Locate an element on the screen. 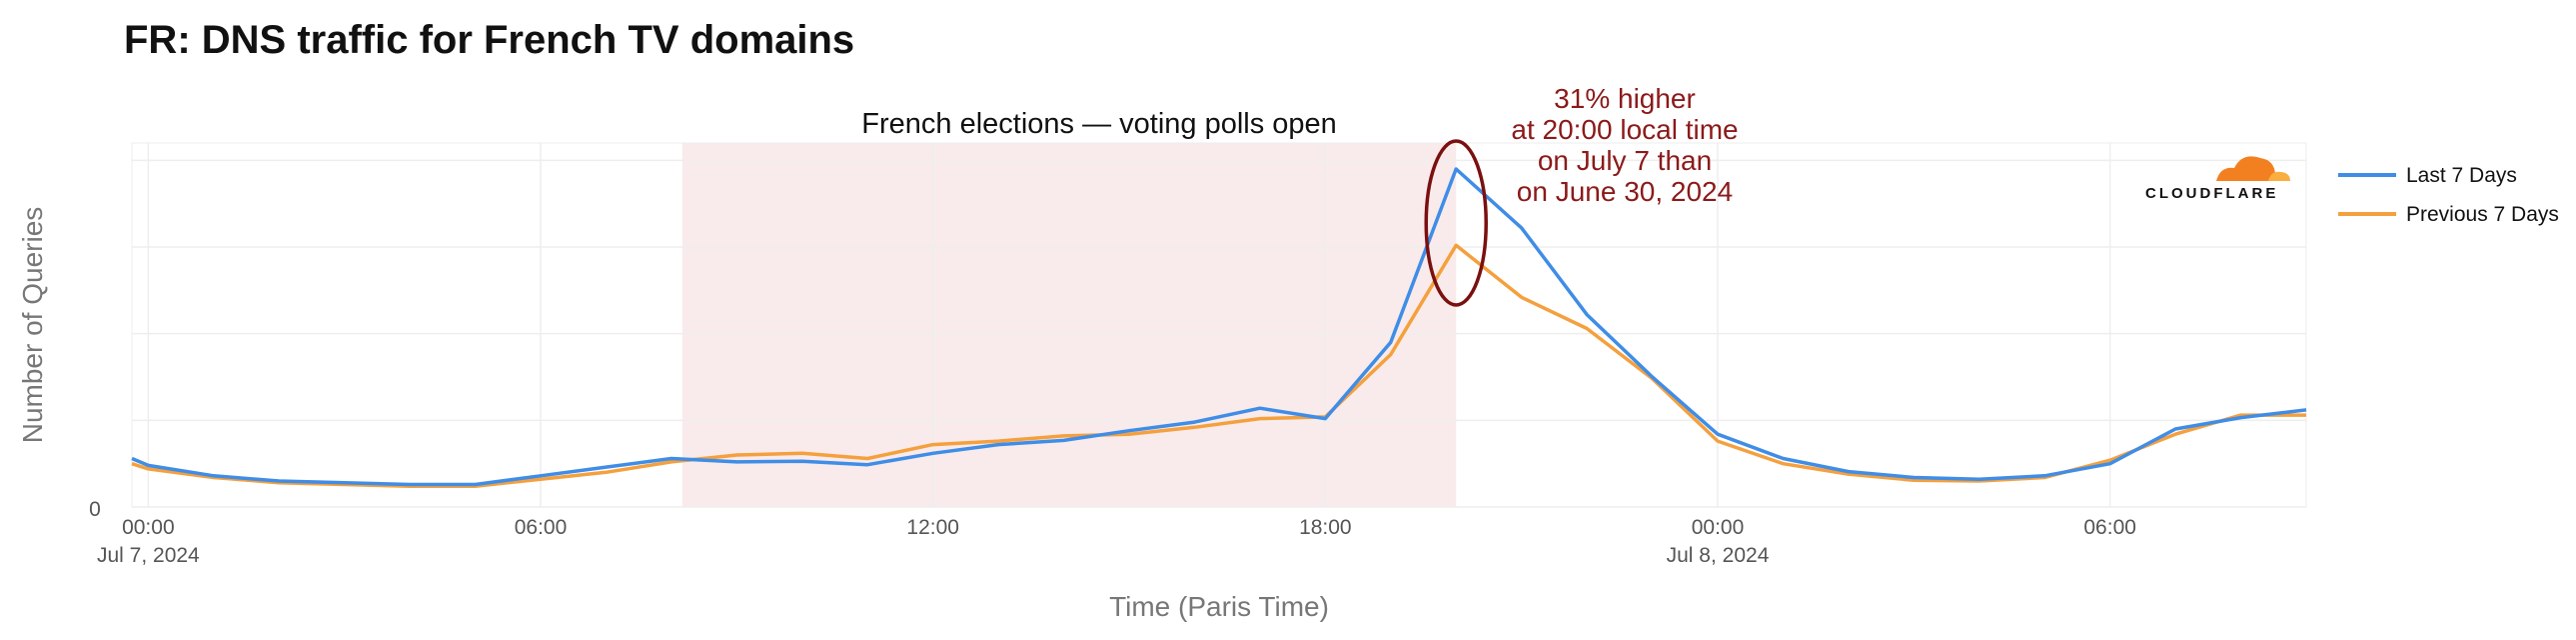  cloudflare-logo: CLOUDFLARE is located at coordinates (2217, 179).